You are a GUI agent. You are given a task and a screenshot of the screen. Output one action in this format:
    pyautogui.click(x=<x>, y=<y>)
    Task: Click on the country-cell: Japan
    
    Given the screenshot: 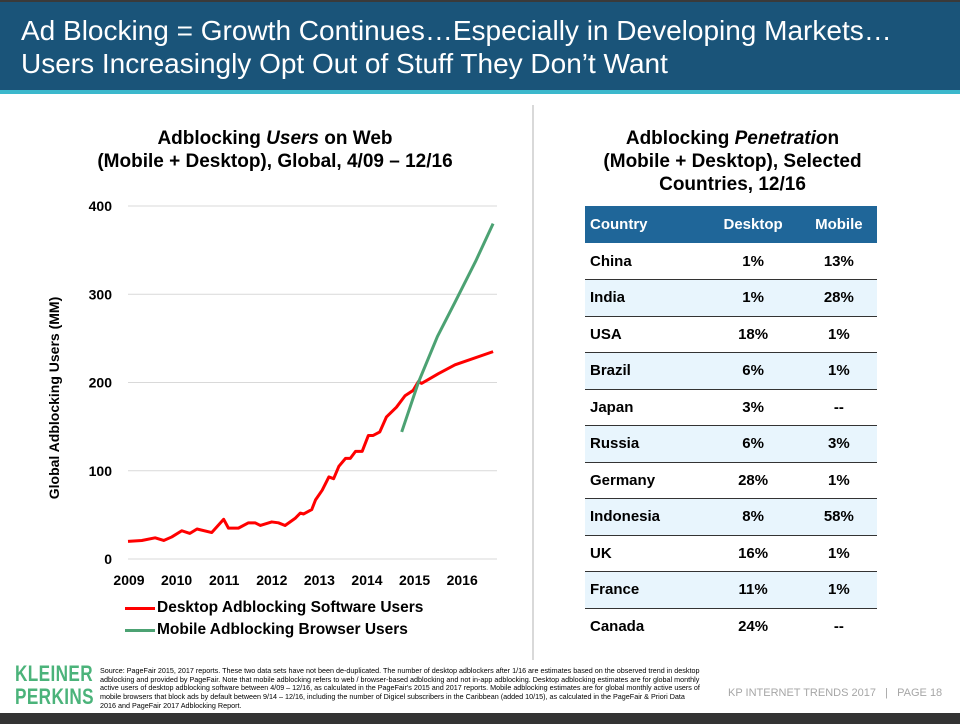 What is the action you would take?
    pyautogui.click(x=645, y=407)
    